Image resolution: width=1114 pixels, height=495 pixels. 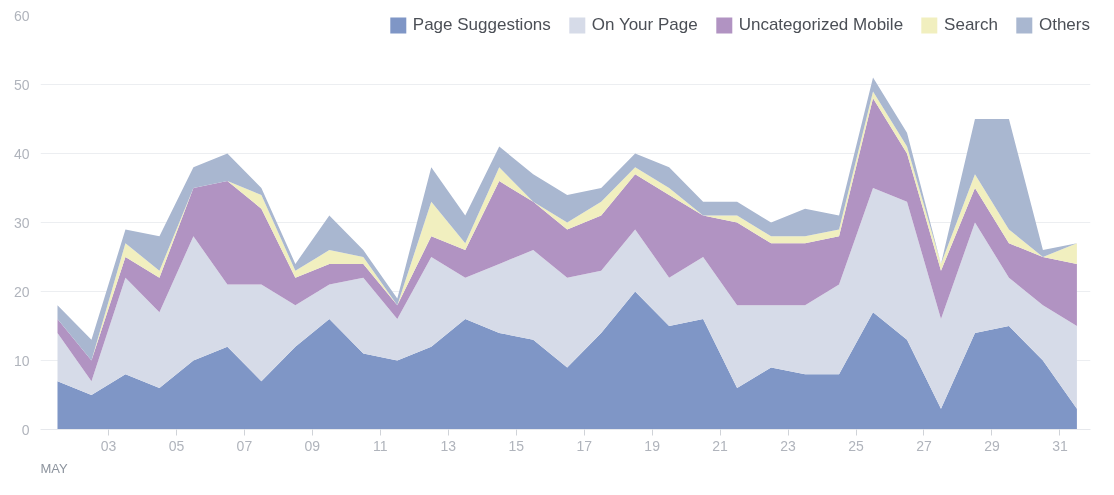 I want to click on legend-label: Others, so click(x=1064, y=25).